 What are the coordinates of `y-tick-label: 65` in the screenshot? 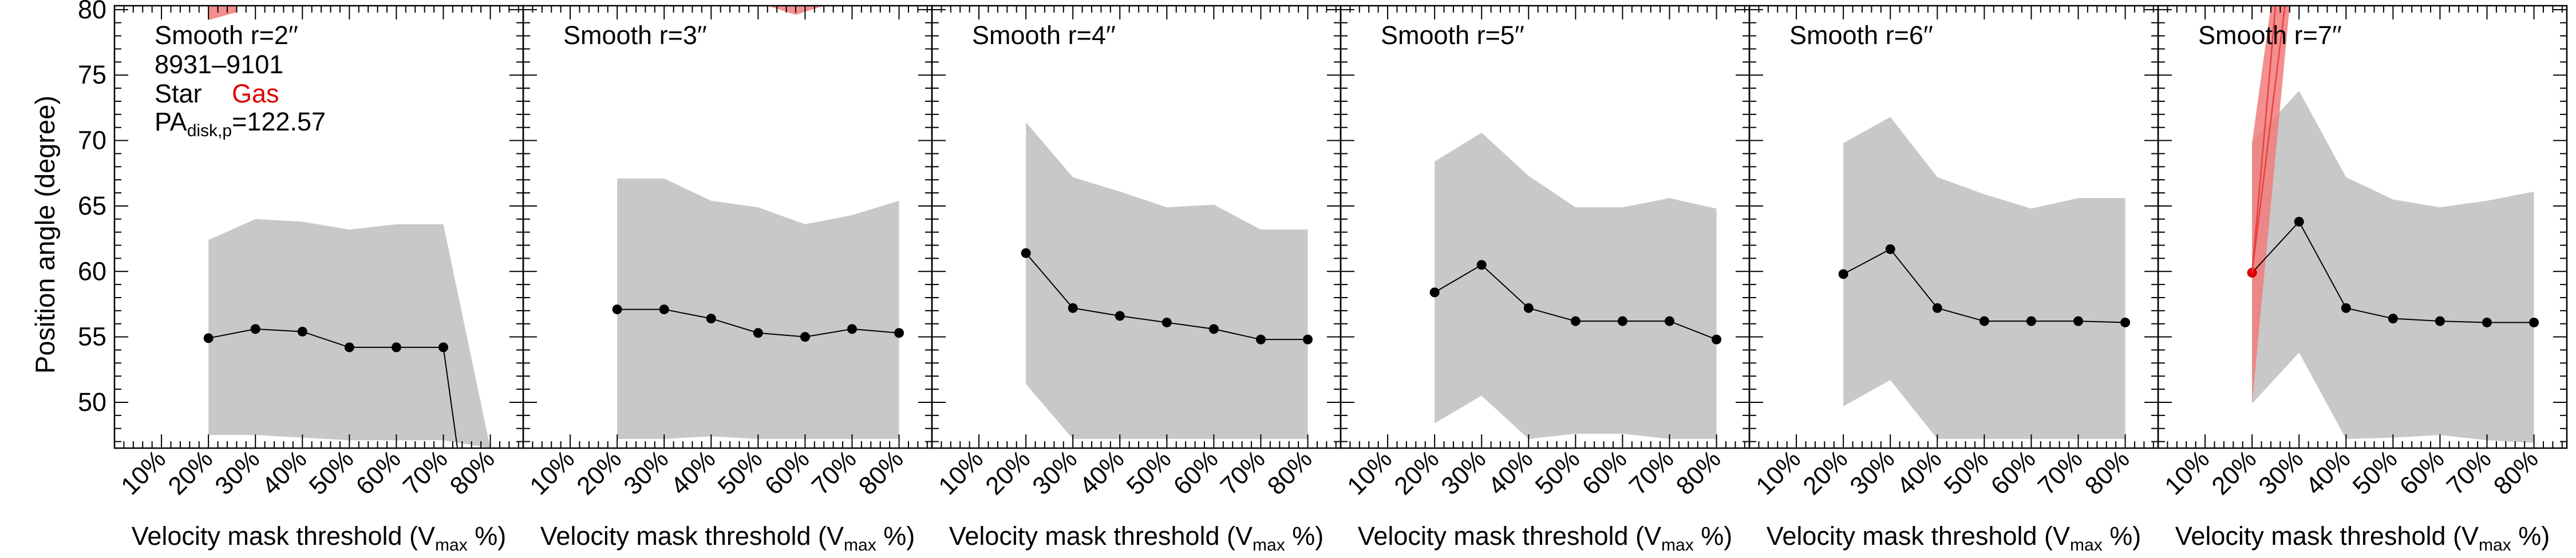 It's located at (92, 205).